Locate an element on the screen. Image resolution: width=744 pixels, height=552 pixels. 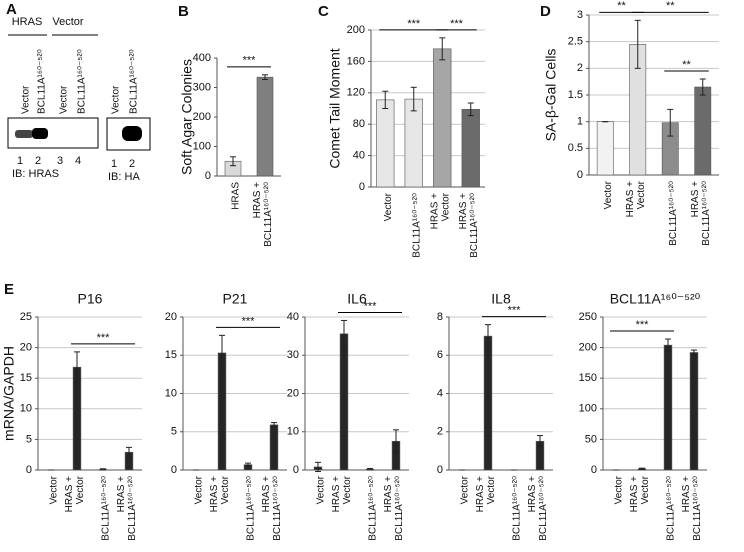
y-tick-label: 0.5 is located at coordinates (575, 148).